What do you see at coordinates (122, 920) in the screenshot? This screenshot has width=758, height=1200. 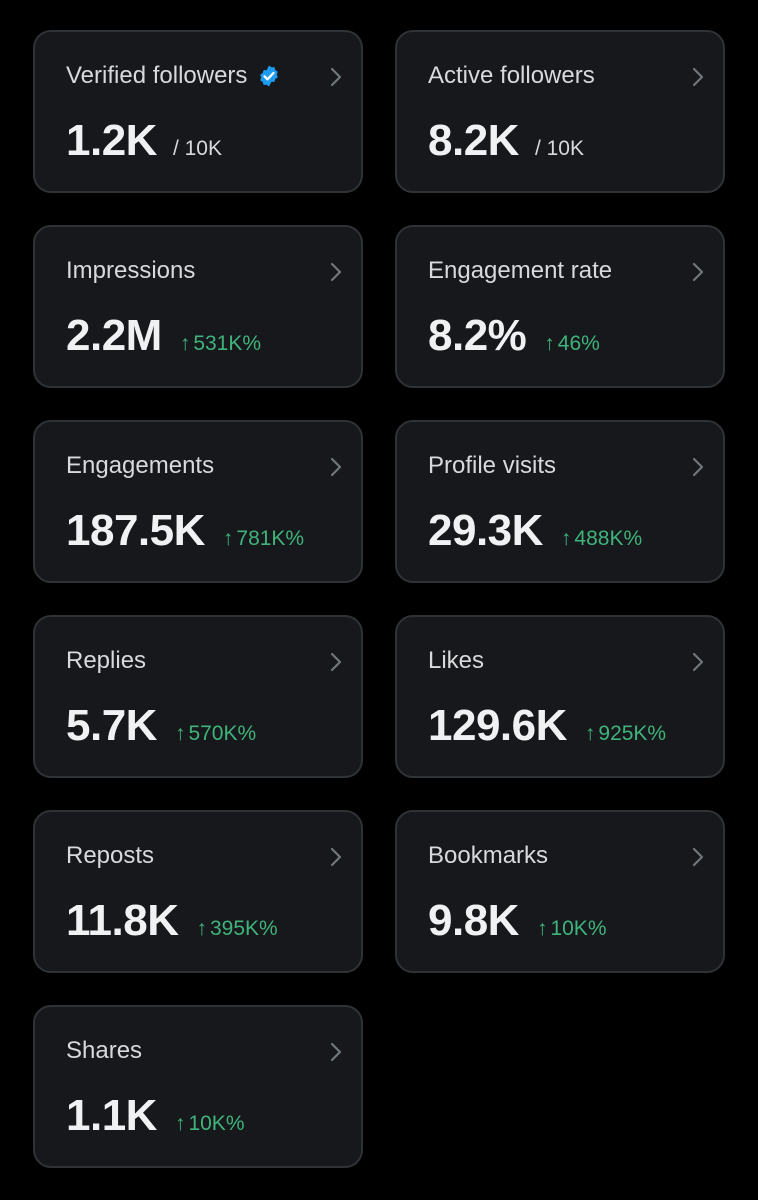 I see `metric-value: 11.8K` at bounding box center [122, 920].